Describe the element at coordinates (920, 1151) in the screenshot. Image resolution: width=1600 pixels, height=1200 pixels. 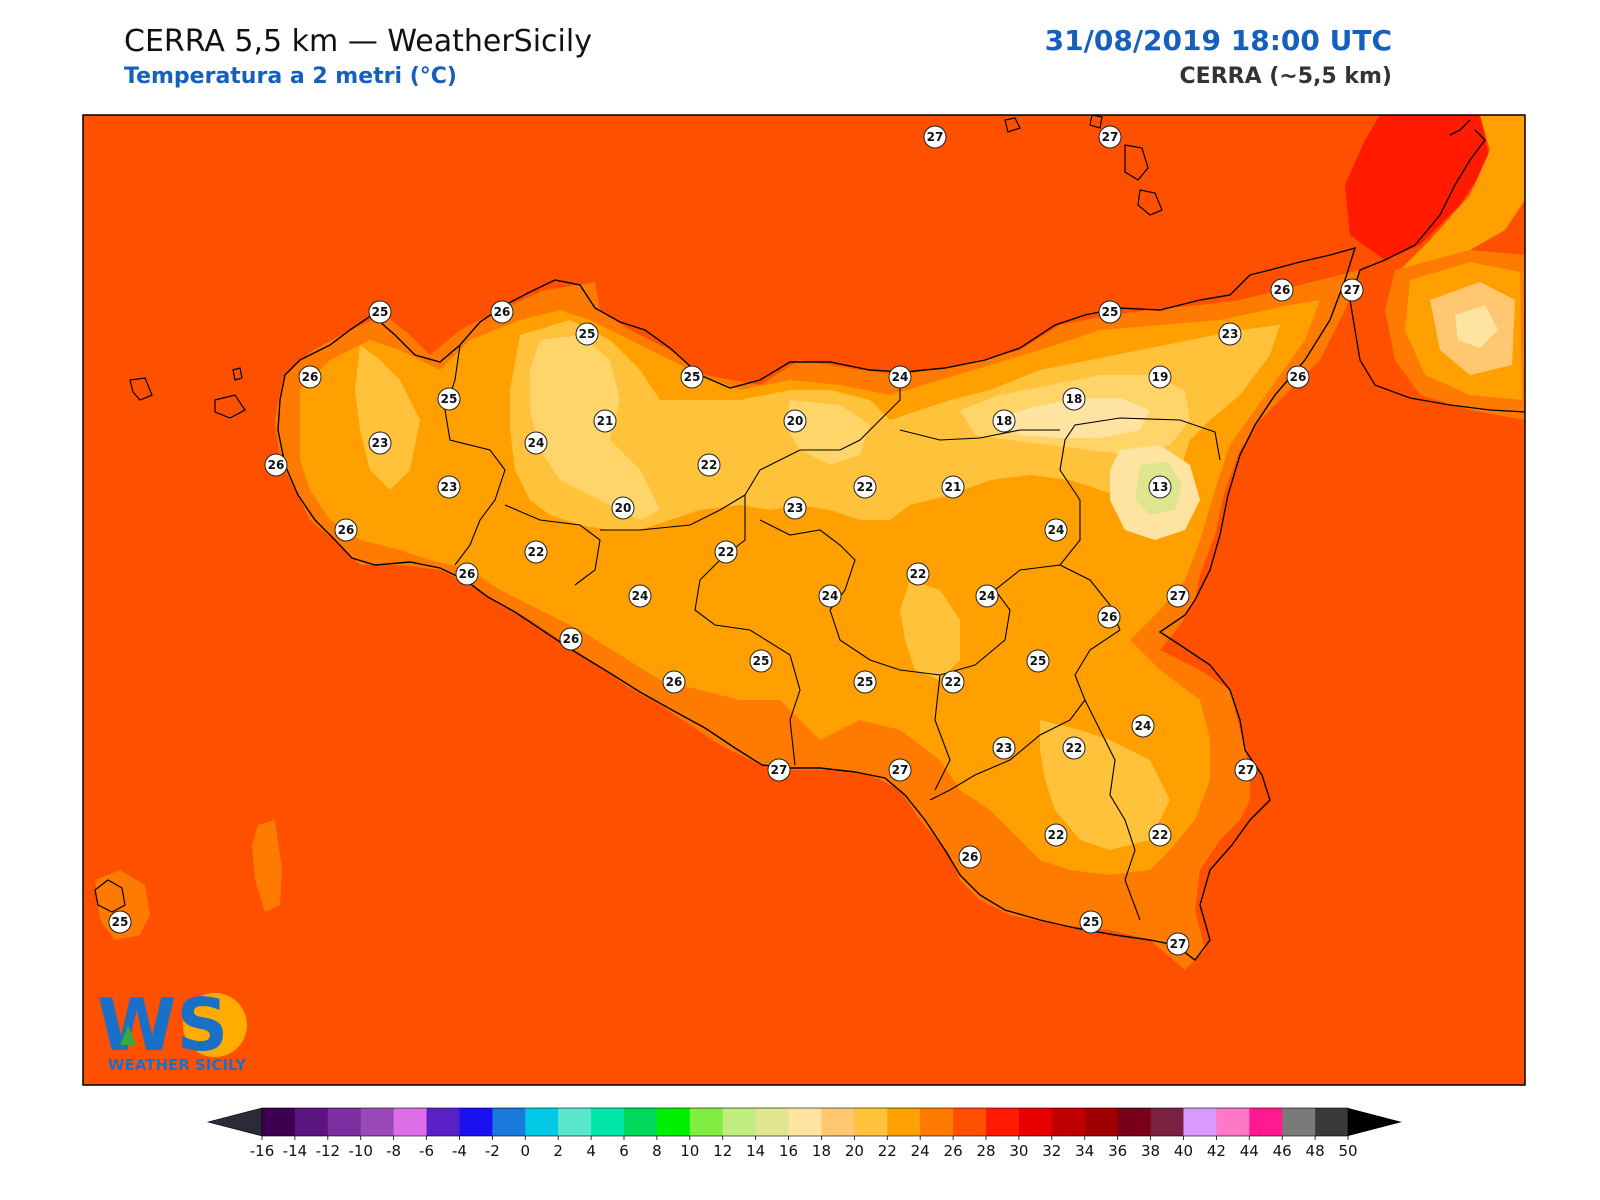
I see `colorbar-tick-label: 24` at that location.